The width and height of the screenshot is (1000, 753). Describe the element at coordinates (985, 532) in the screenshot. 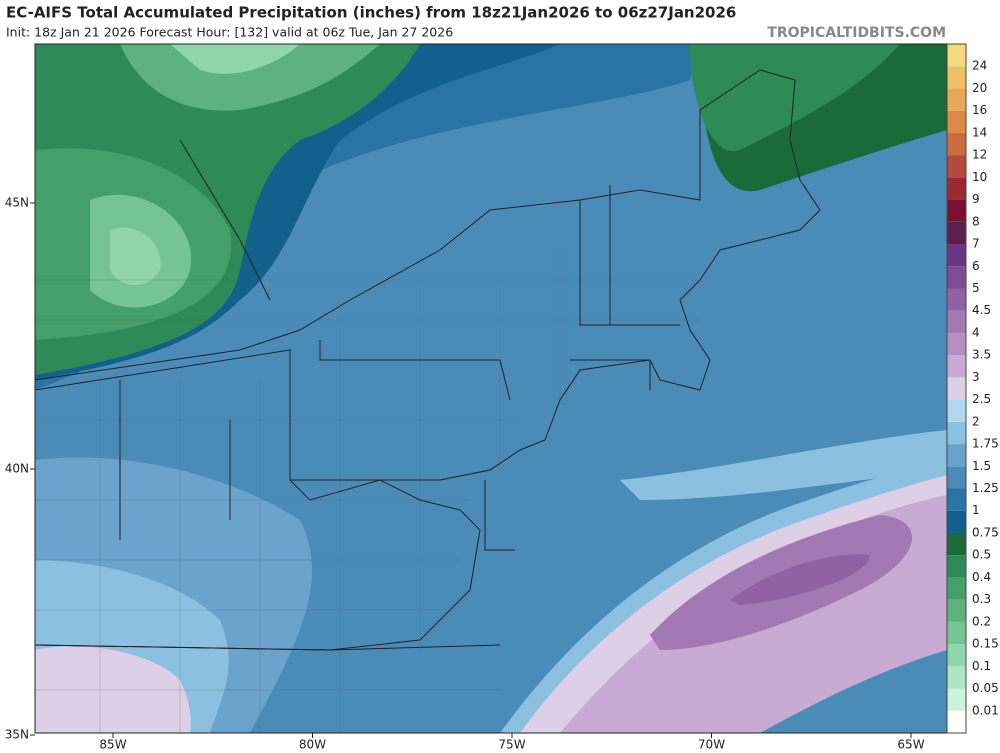

I see `colorbar-label: 0.75` at that location.